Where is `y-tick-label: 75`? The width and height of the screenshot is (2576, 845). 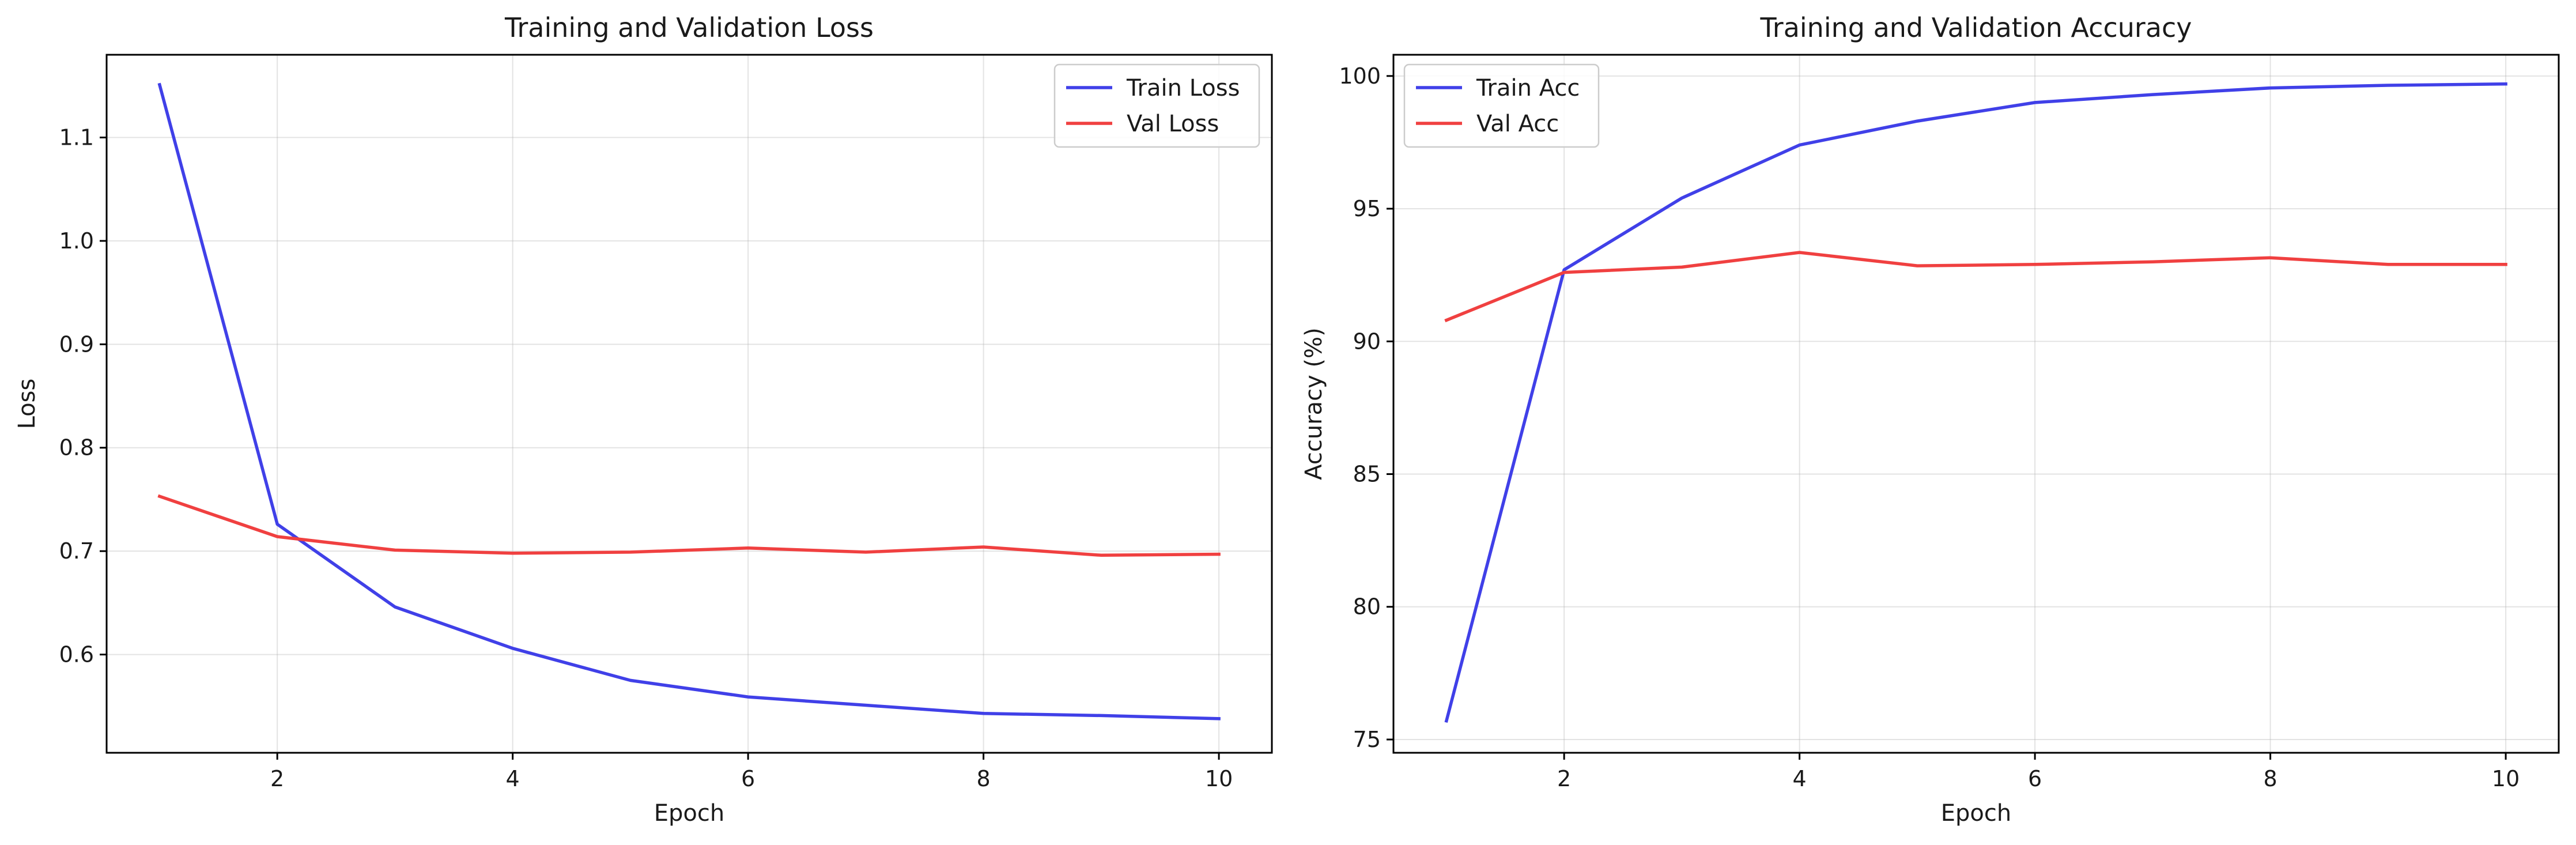
y-tick-label: 75 is located at coordinates (1367, 740).